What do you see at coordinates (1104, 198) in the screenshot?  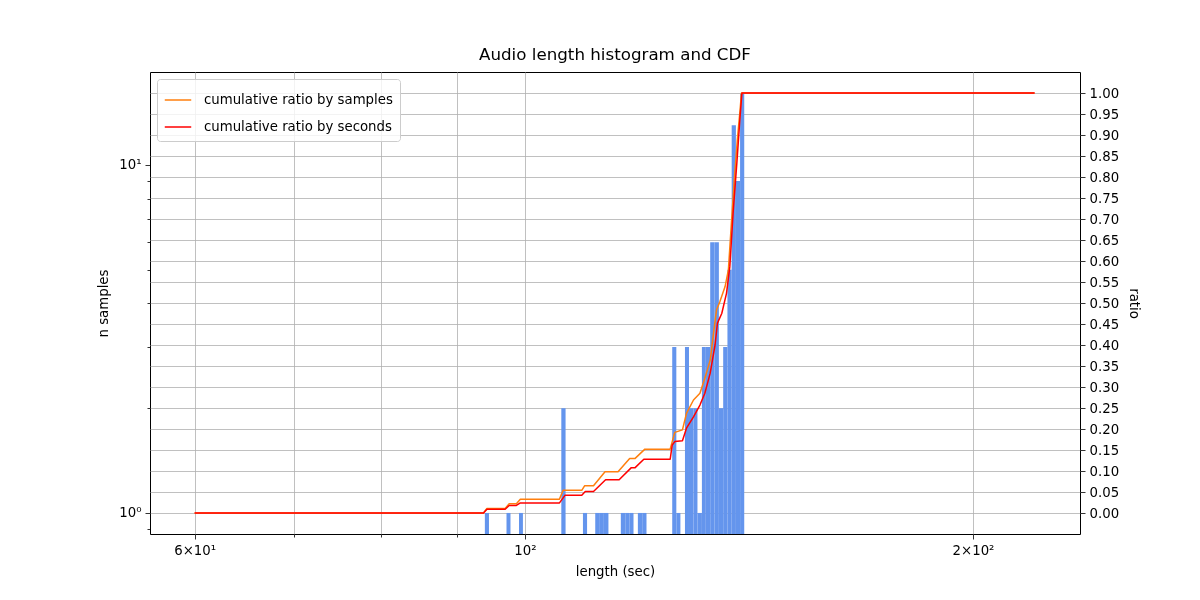 I see `y2-tick-label: 0.75` at bounding box center [1104, 198].